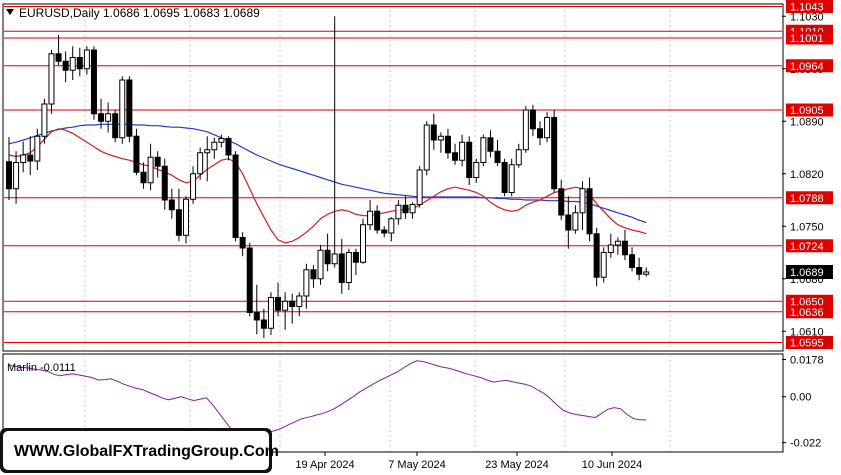 This screenshot has width=841, height=475. I want to click on level-label: 1.0964, so click(807, 67).